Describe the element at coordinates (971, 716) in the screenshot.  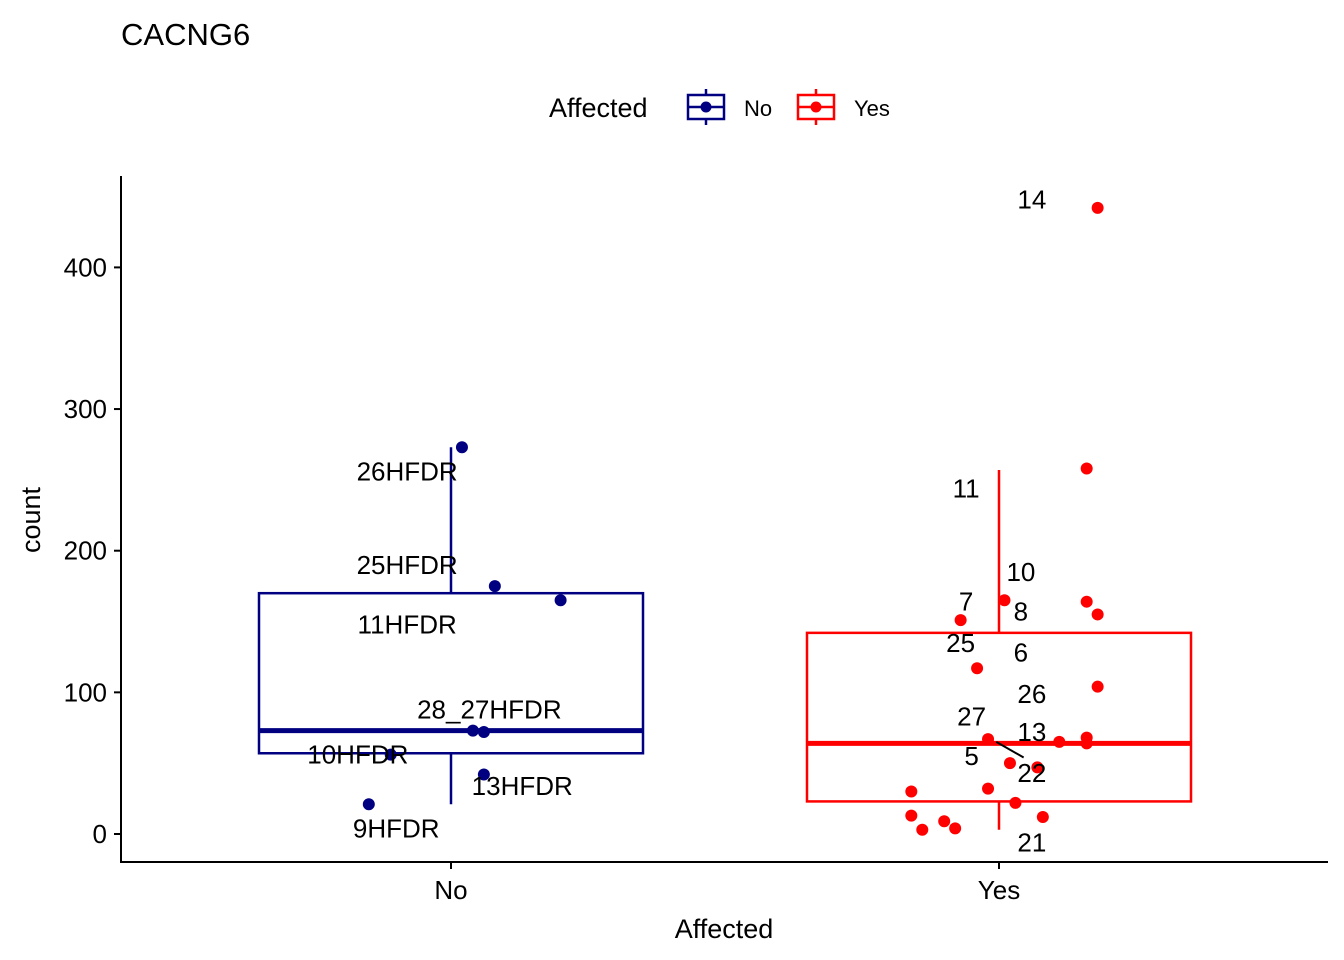
I see `point-label: 27` at that location.